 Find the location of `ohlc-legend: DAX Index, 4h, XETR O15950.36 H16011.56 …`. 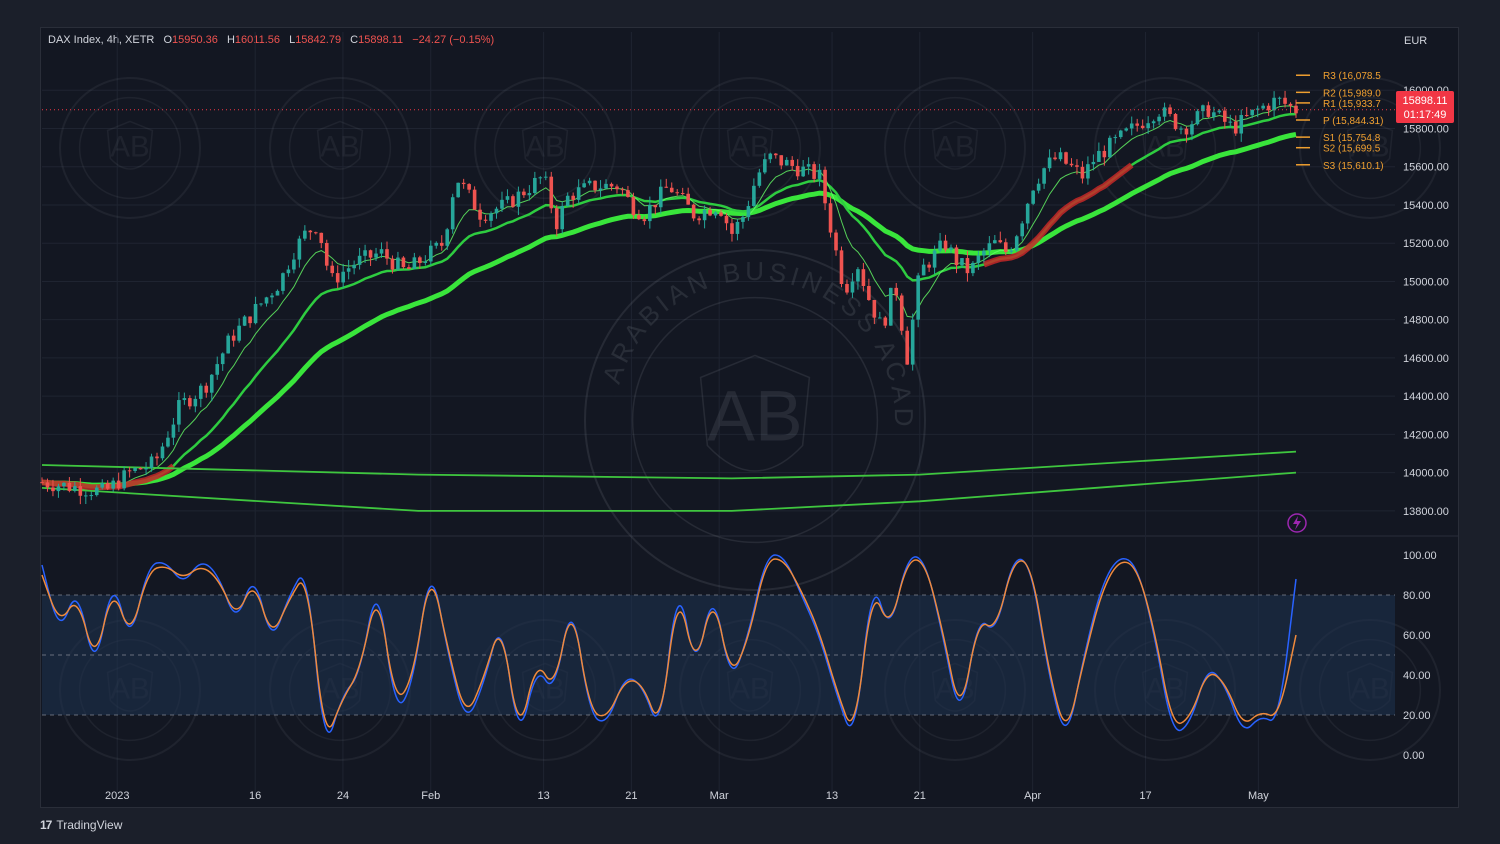

ohlc-legend: DAX Index, 4h, XETR O15950.36 H16011.56 … is located at coordinates (271, 40).